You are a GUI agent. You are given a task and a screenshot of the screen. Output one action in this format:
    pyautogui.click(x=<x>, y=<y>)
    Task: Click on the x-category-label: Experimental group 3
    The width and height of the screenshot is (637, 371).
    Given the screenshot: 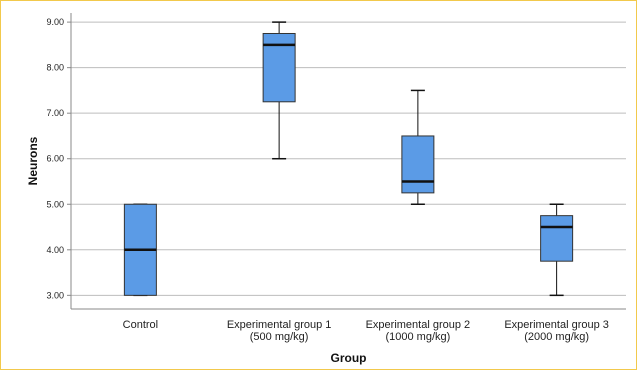 What is the action you would take?
    pyautogui.click(x=556, y=325)
    